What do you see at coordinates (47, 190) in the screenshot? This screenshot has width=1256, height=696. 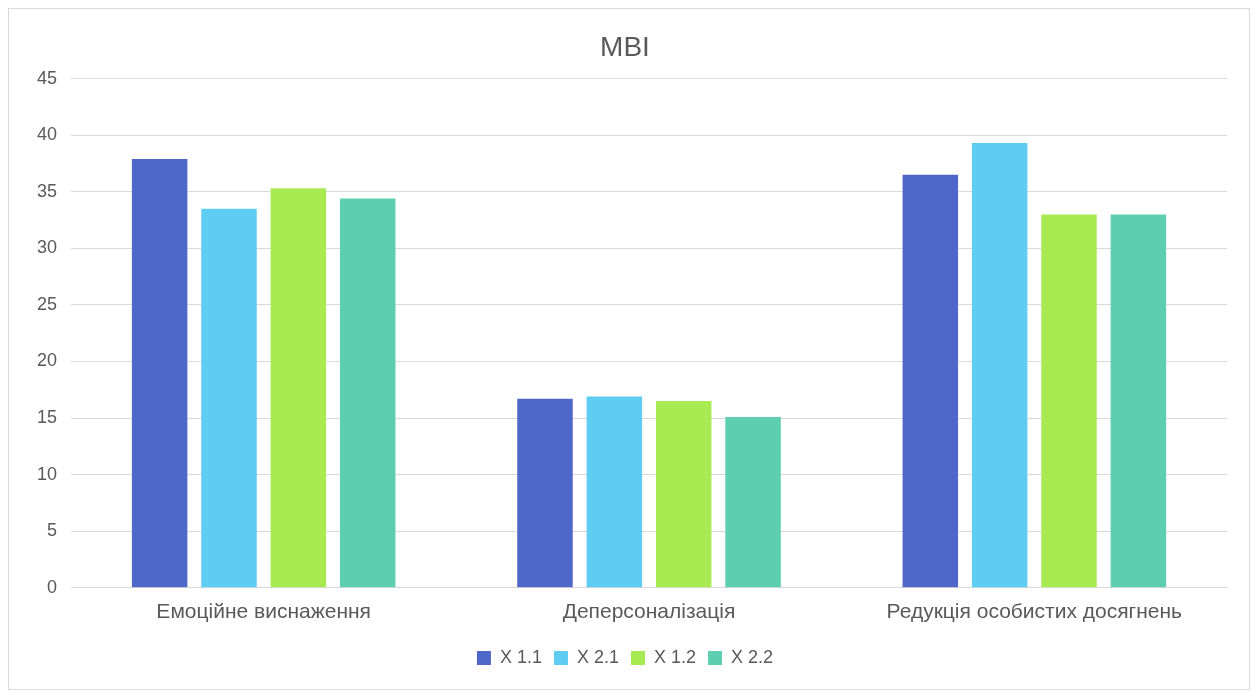 I see `y-tick-label: 35` at bounding box center [47, 190].